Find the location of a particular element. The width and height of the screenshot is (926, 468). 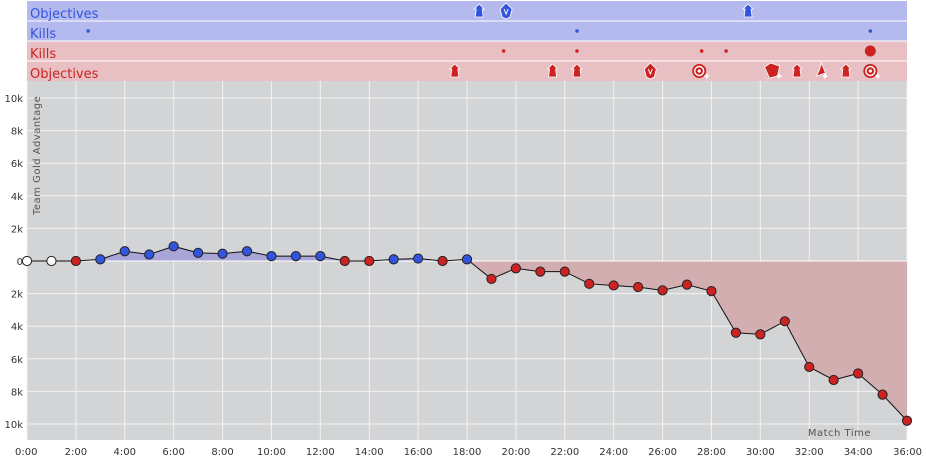

lane-label-red-objectives: Objectives is located at coordinates (64, 74).